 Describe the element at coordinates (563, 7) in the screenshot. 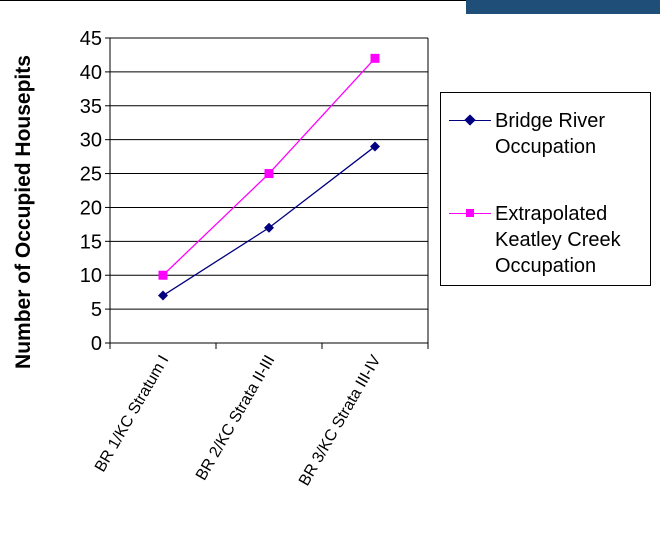

I see `corner-tab` at that location.